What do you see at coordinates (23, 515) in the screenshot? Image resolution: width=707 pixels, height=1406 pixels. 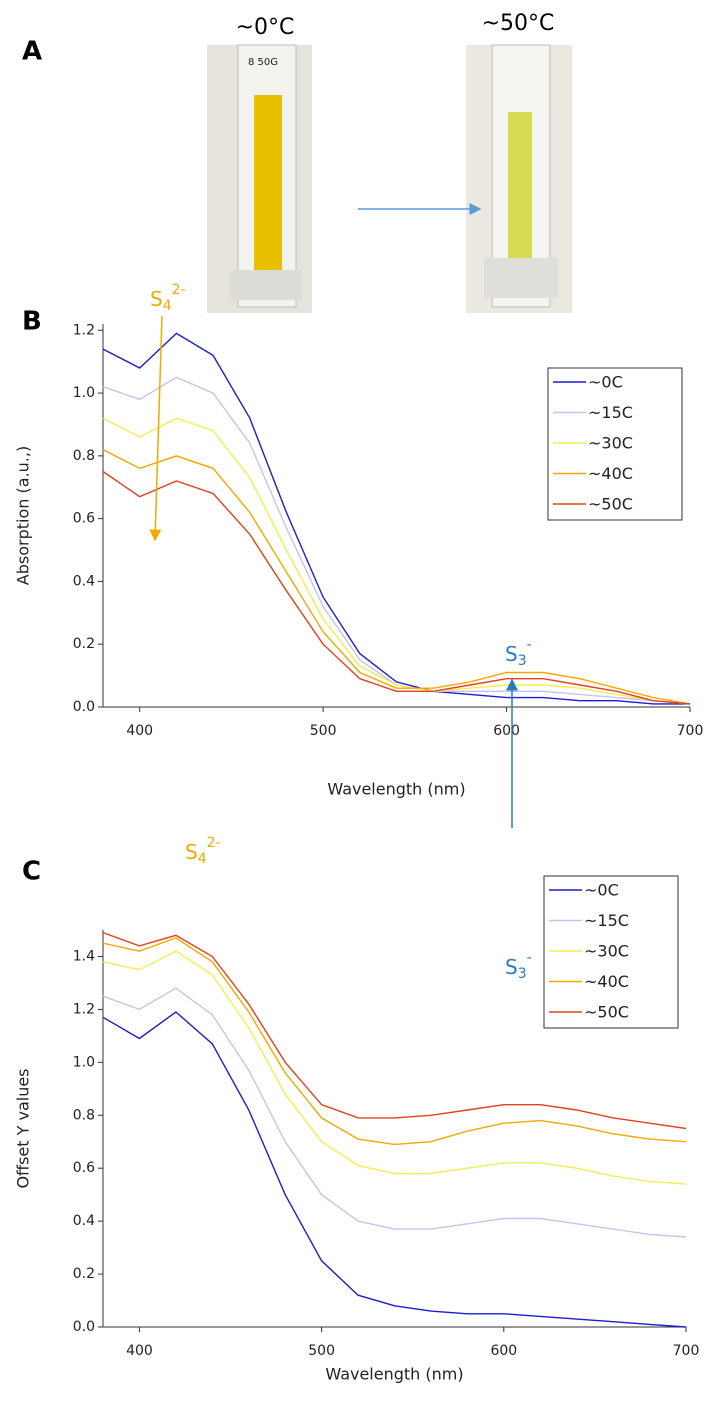 I see `y-axis-label: Absorption (a.u.,)` at bounding box center [23, 515].